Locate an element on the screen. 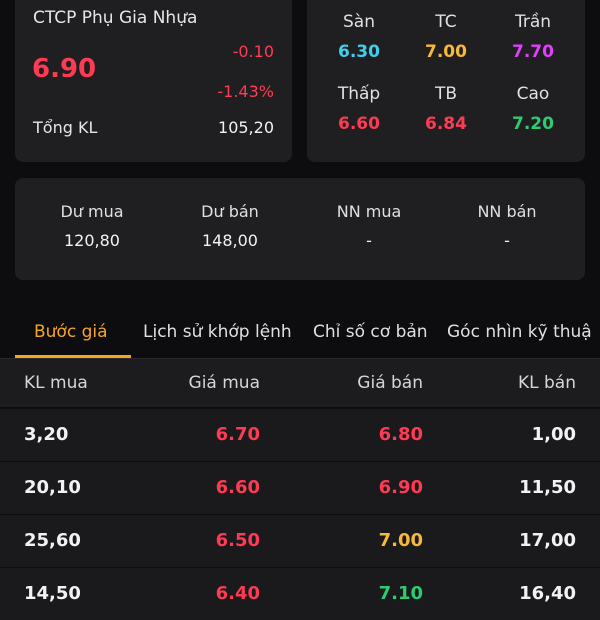 The height and width of the screenshot is (620, 600). price-level-label: TC is located at coordinates (446, 22).